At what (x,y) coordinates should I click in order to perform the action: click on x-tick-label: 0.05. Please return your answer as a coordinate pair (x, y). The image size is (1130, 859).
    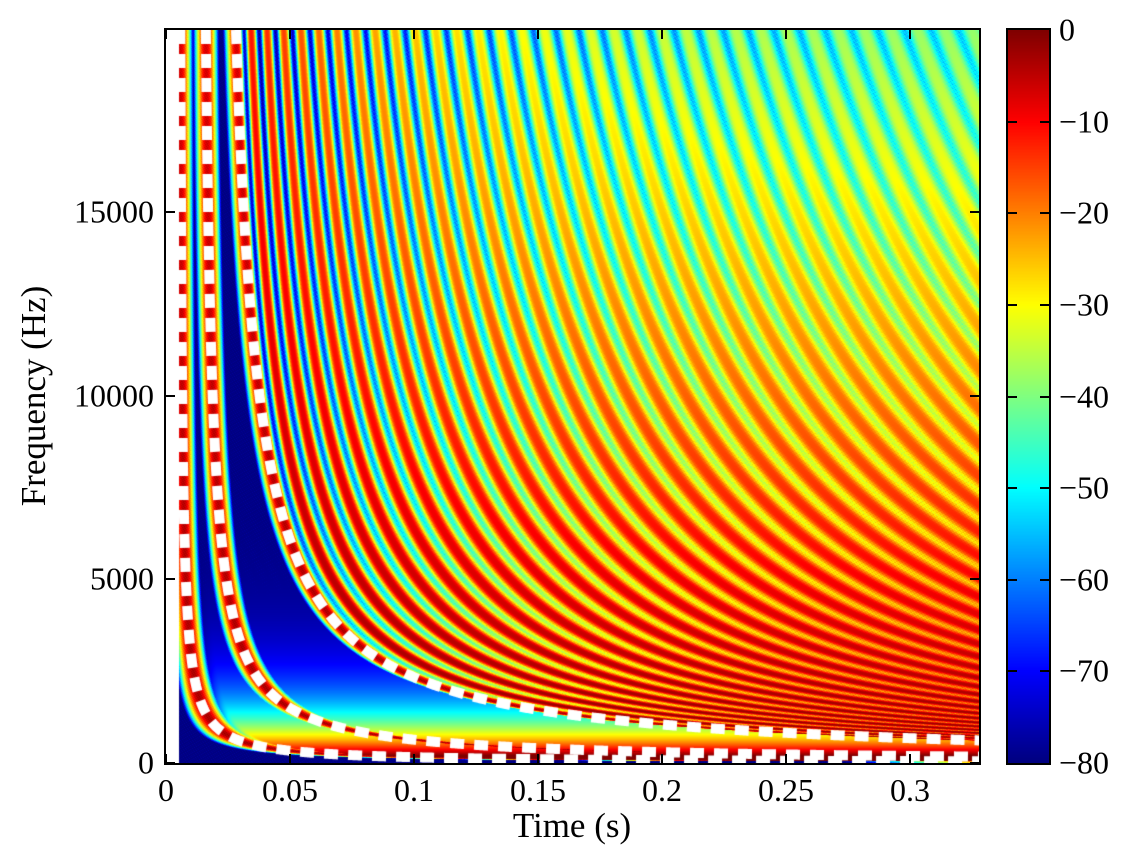
    Looking at the image, I should click on (290, 790).